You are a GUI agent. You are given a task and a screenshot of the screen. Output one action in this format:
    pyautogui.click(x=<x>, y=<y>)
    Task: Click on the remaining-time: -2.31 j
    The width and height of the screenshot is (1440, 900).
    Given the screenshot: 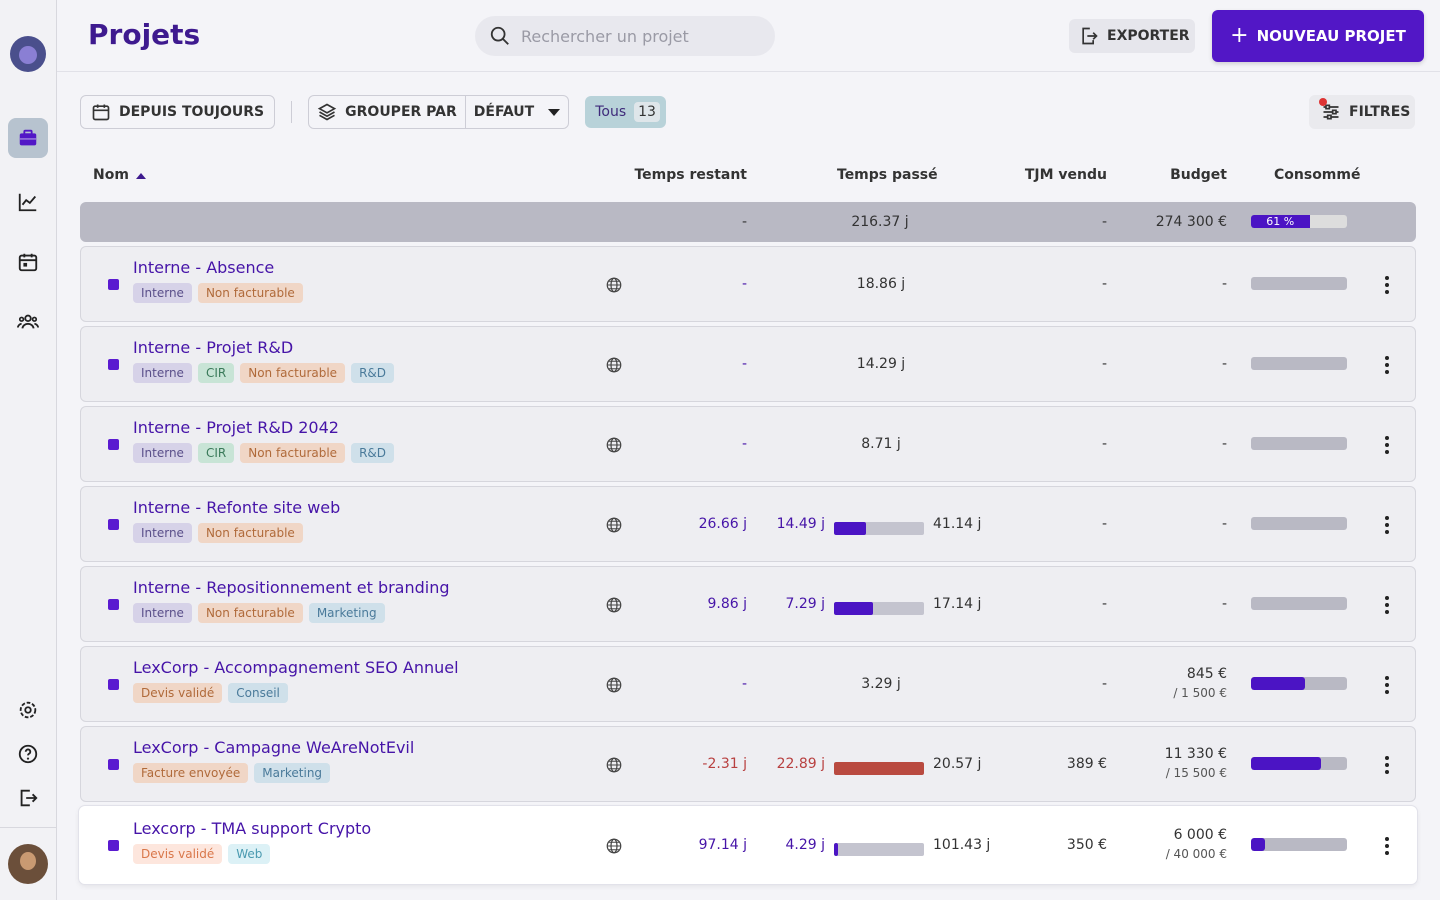 What is the action you would take?
    pyautogui.click(x=724, y=764)
    